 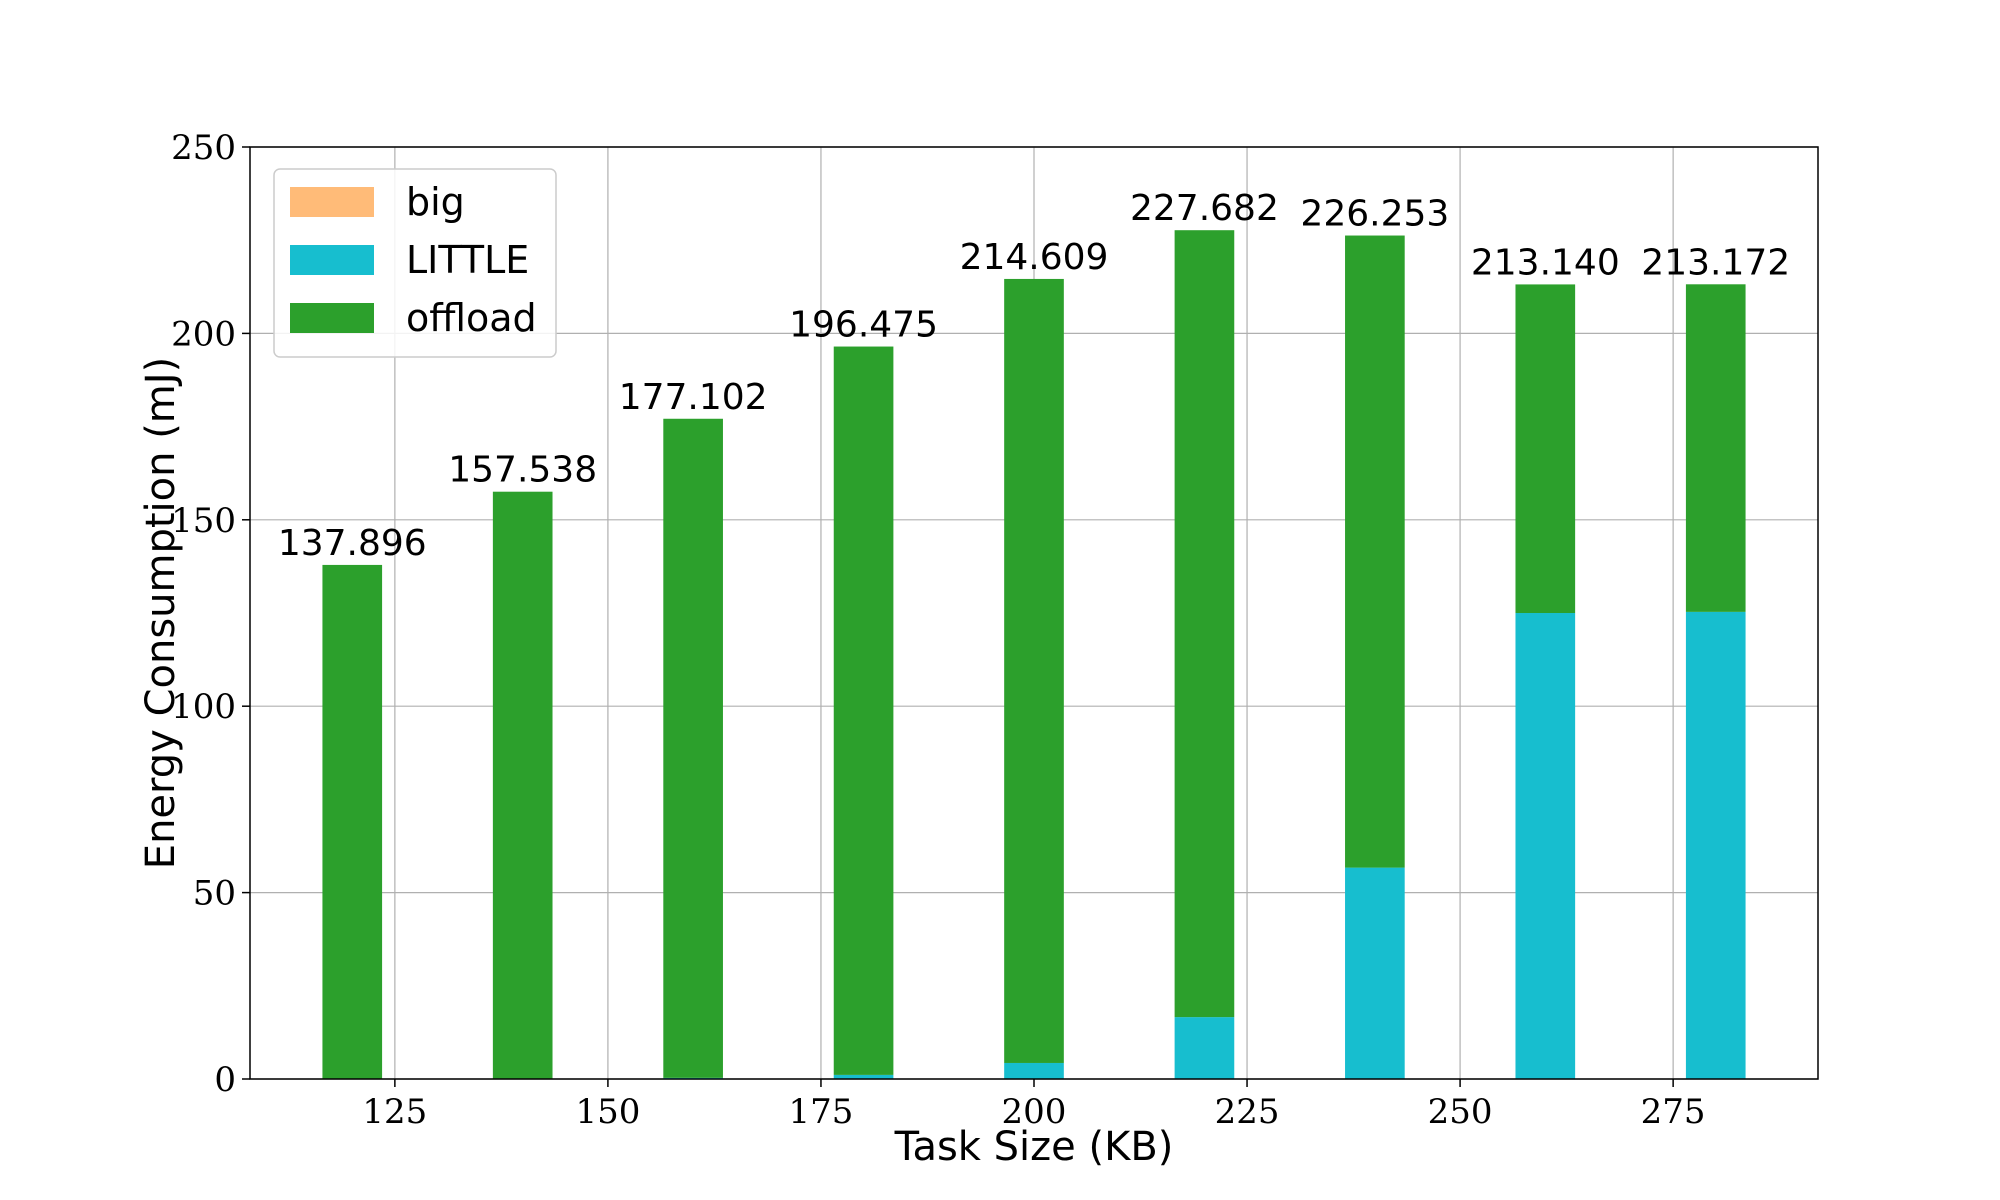 I want to click on x-tick-label: 200, so click(x=1034, y=1112).